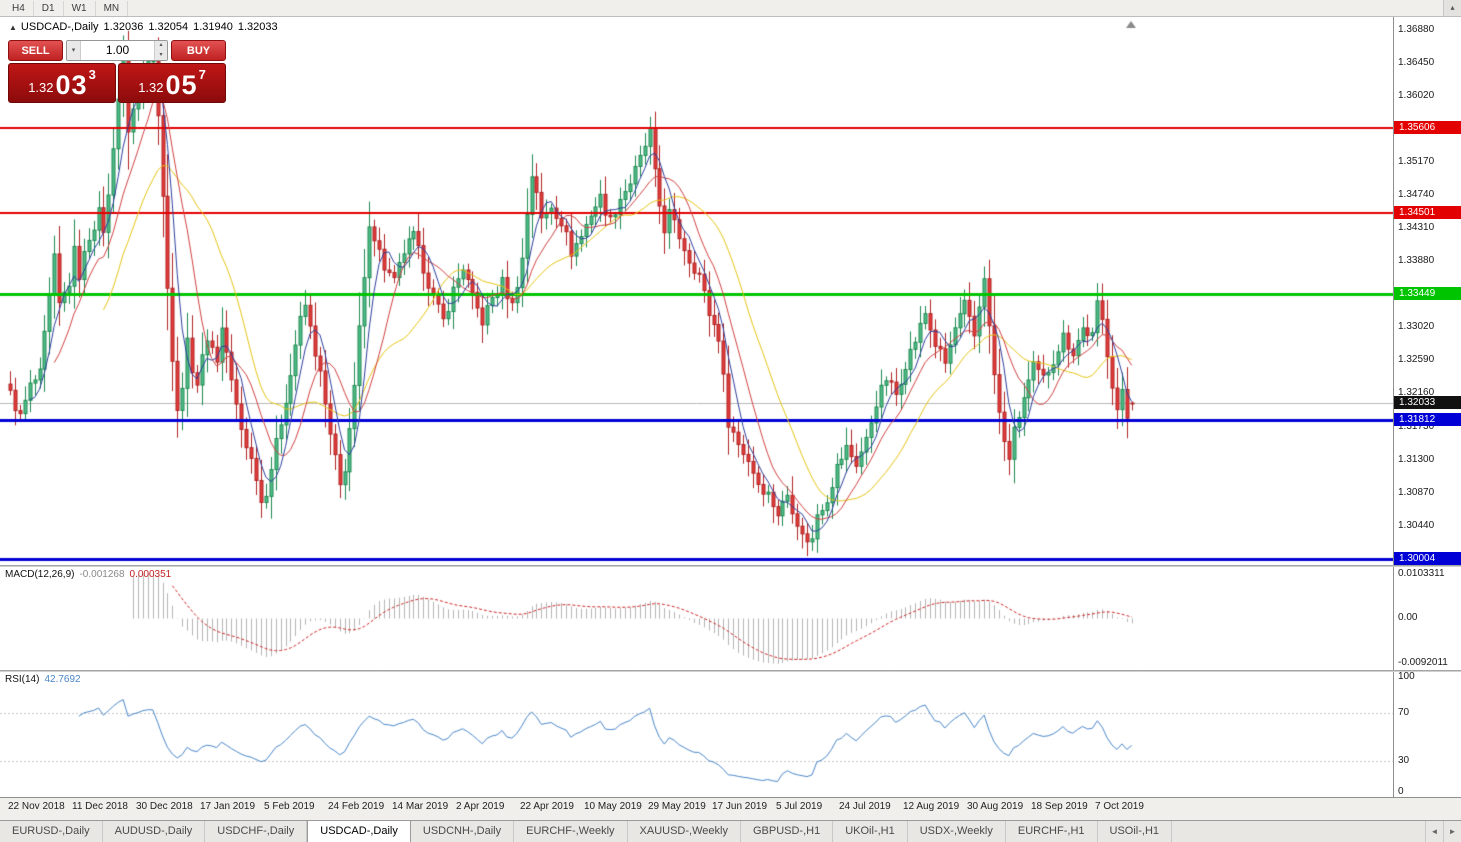 This screenshot has height=842, width=1461. What do you see at coordinates (168, 27) in the screenshot?
I see `ohlc-high: 1.32054` at bounding box center [168, 27].